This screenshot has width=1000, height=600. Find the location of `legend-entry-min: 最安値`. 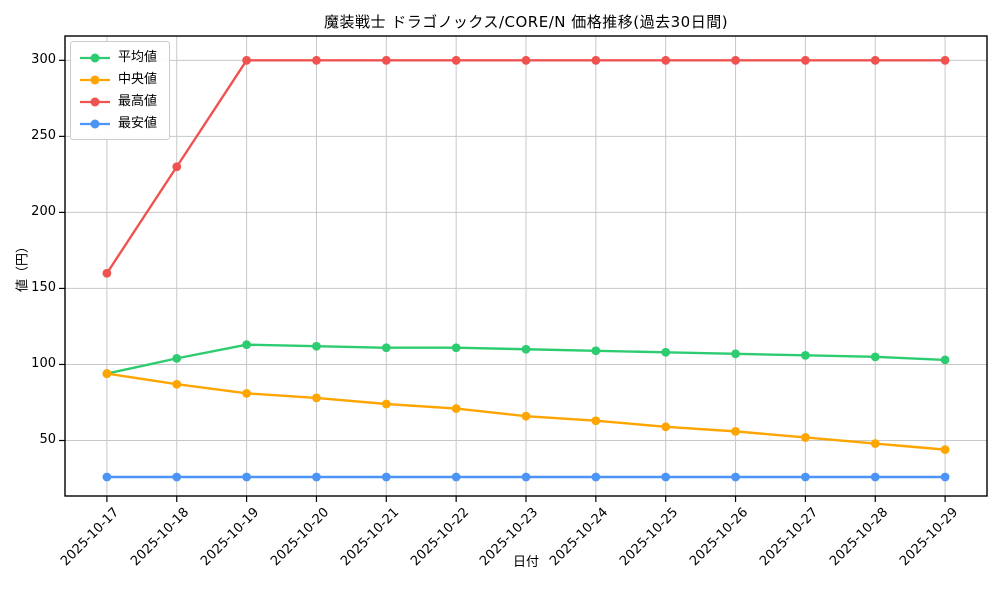

legend-entry-min: 最安値 is located at coordinates (118, 123).